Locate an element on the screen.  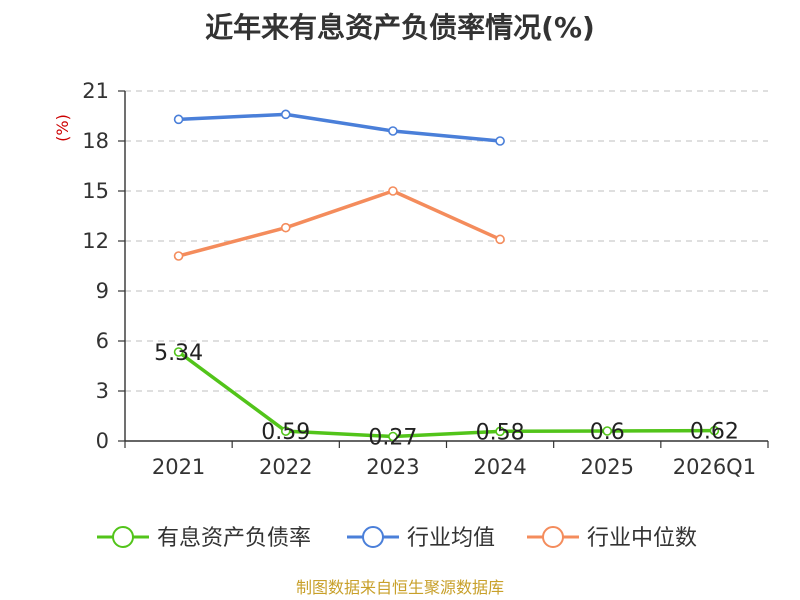
y-tick-label: 12 is located at coordinates (95, 241).